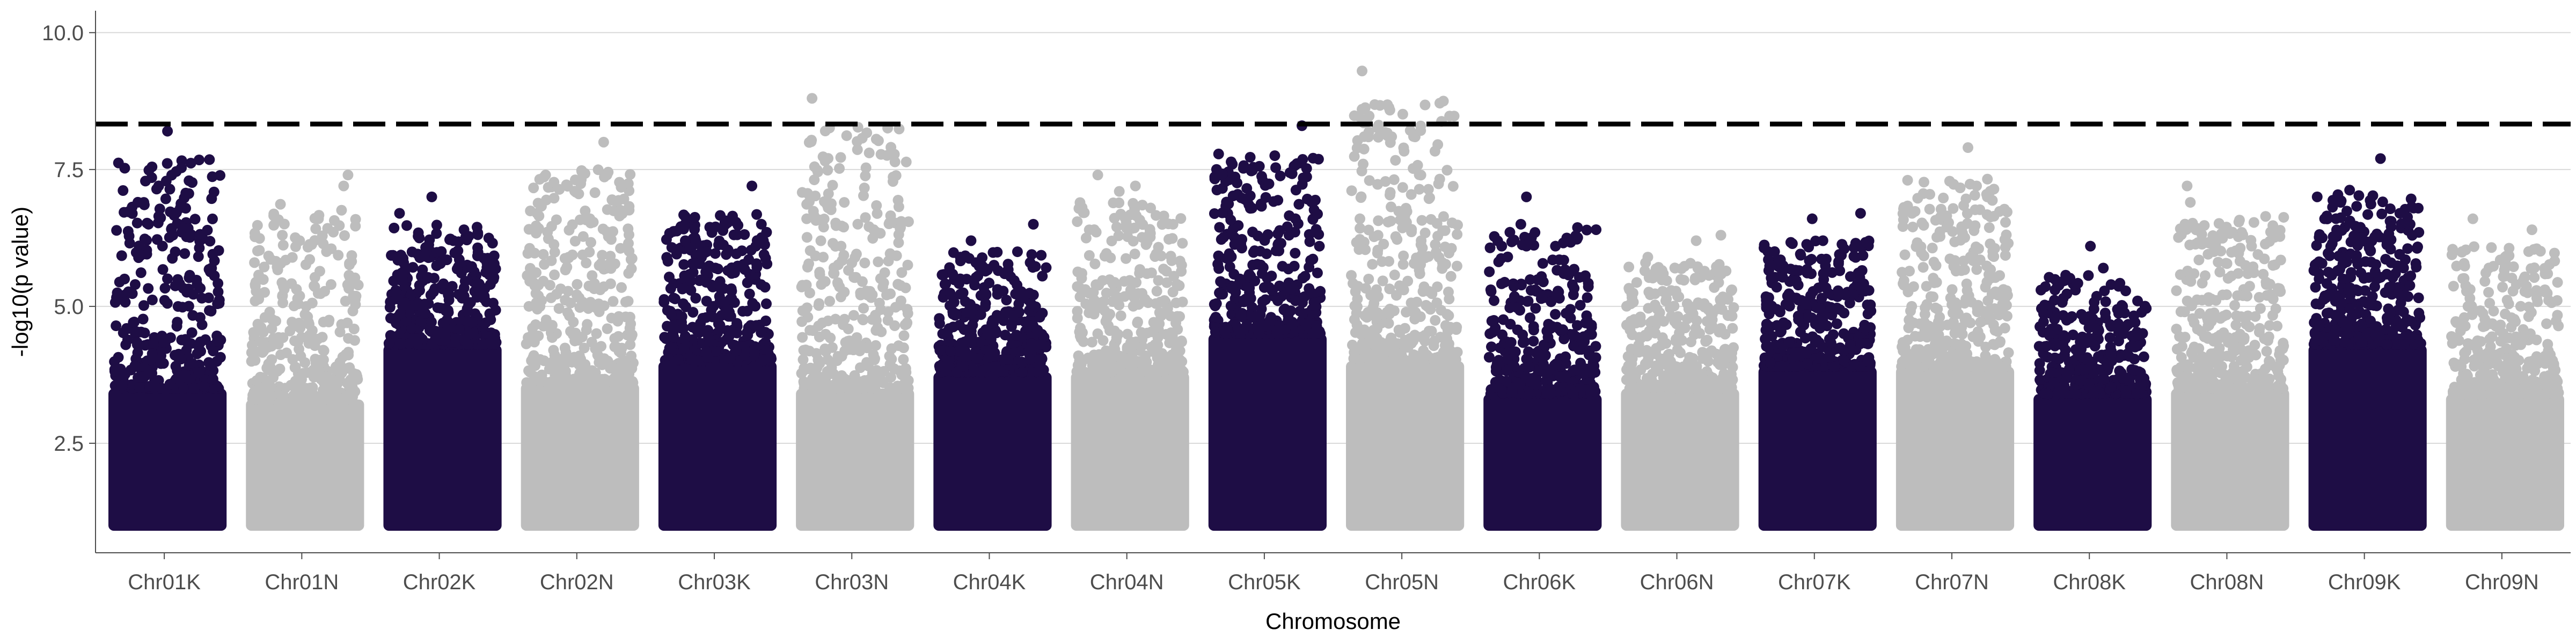 The image size is (2576, 644). I want to click on dense-points-Chr08K, so click(2092, 462).